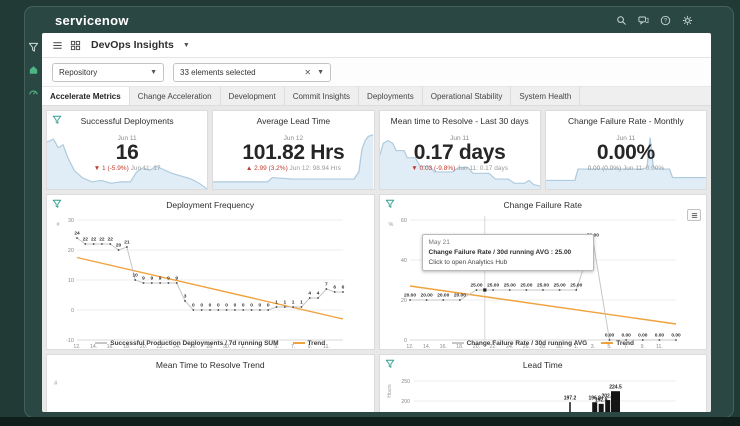 This screenshot has height=426, width=740. I want to click on tab-deployments: Deployments, so click(391, 96).